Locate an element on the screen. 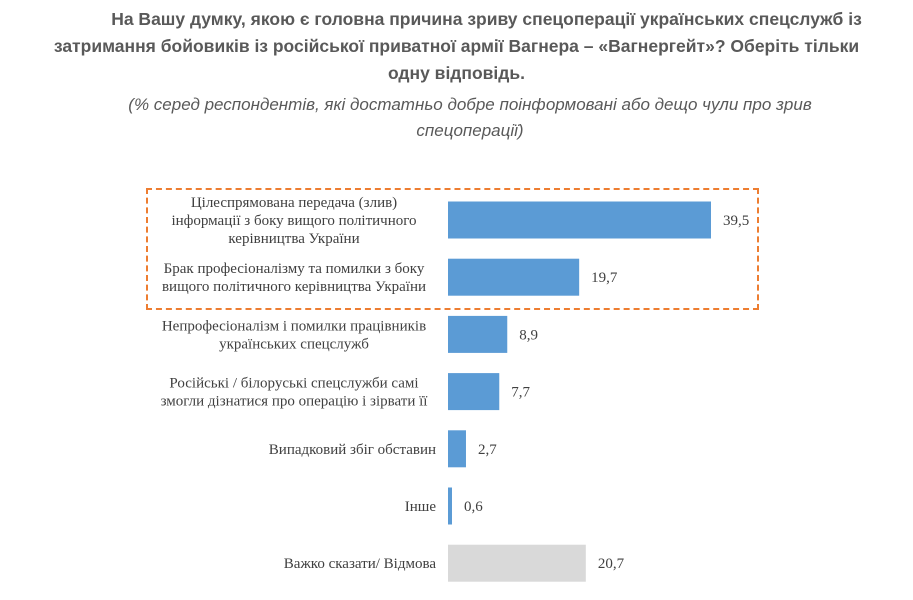  data-label: 7,7 is located at coordinates (520, 393).